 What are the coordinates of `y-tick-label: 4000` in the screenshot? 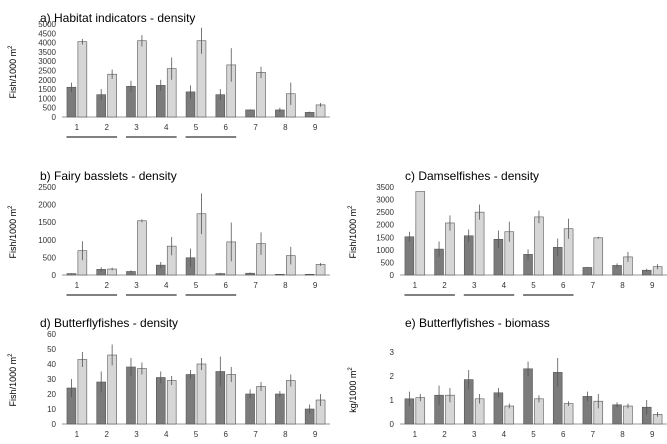 It's located at (47, 43).